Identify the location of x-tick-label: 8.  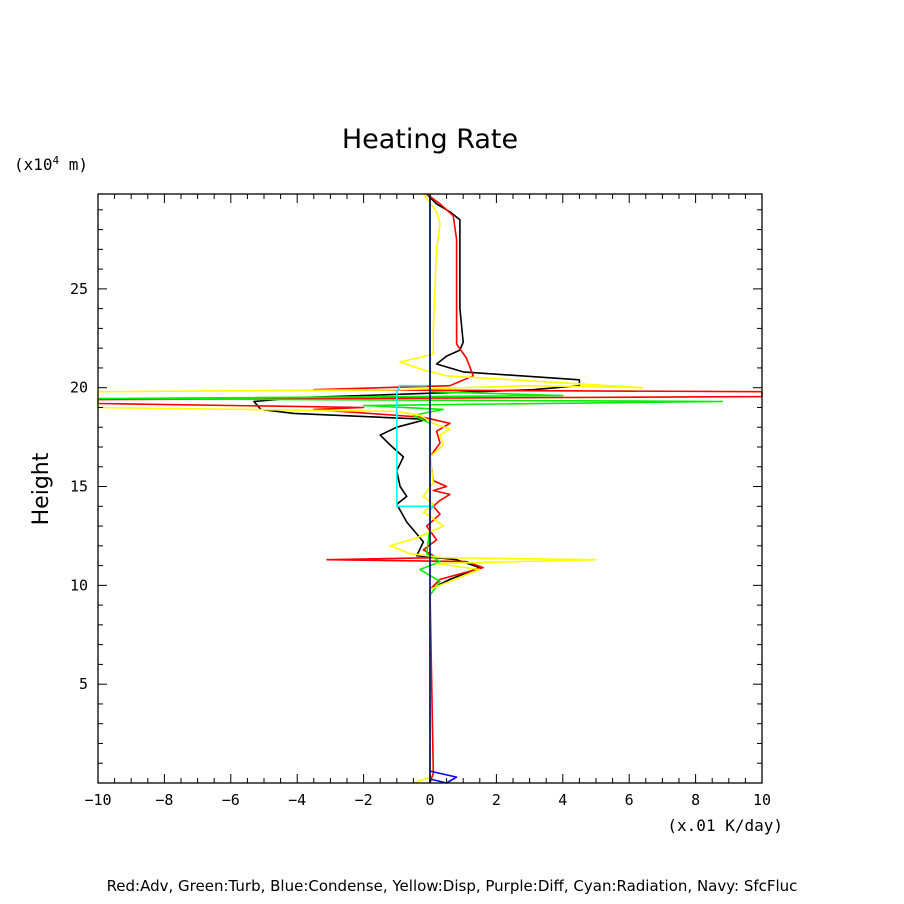
(695, 800).